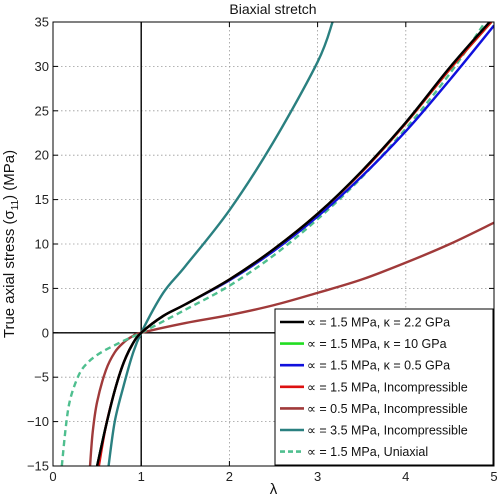 This screenshot has height=498, width=500. What do you see at coordinates (52, 476) in the screenshot?
I see `x-tick-label: 0` at bounding box center [52, 476].